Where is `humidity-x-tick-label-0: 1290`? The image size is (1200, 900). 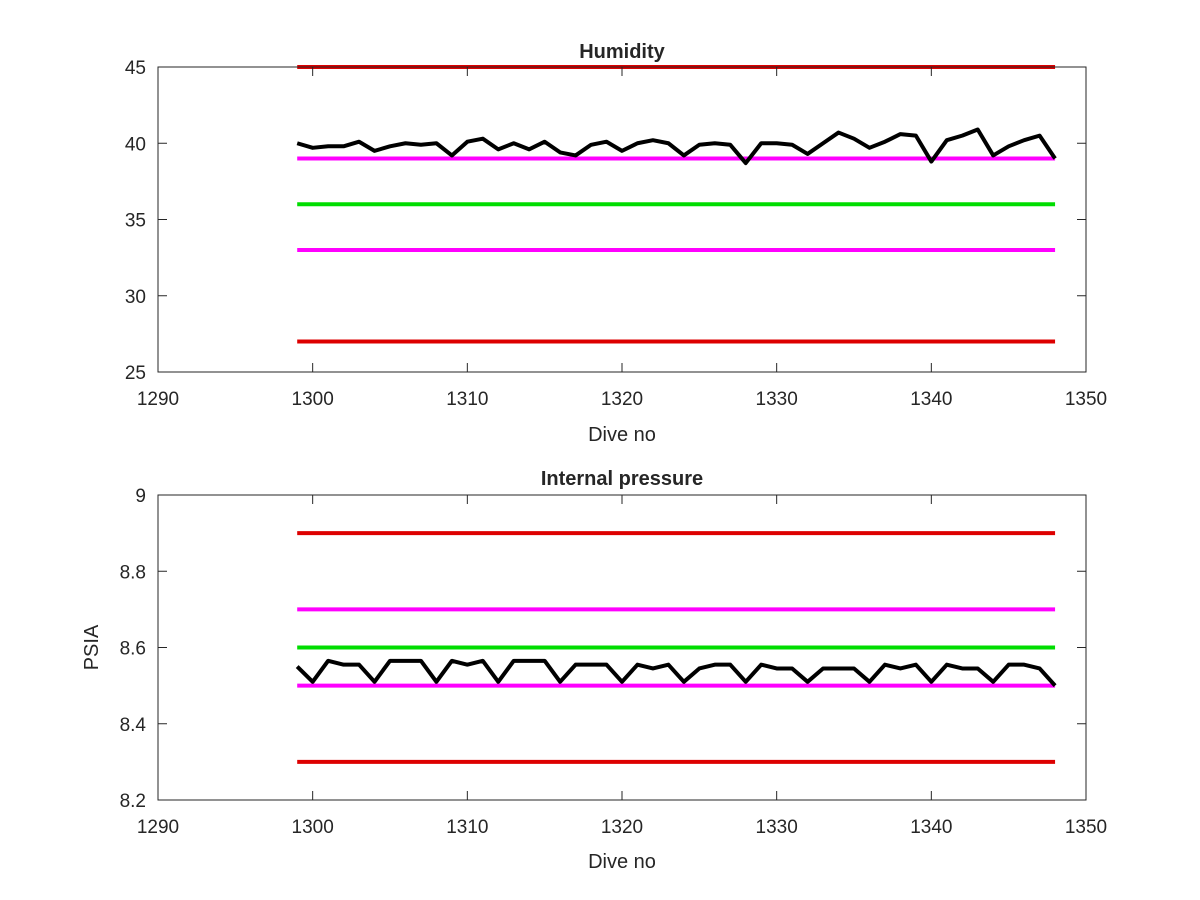 humidity-x-tick-label-0: 1290 is located at coordinates (158, 399).